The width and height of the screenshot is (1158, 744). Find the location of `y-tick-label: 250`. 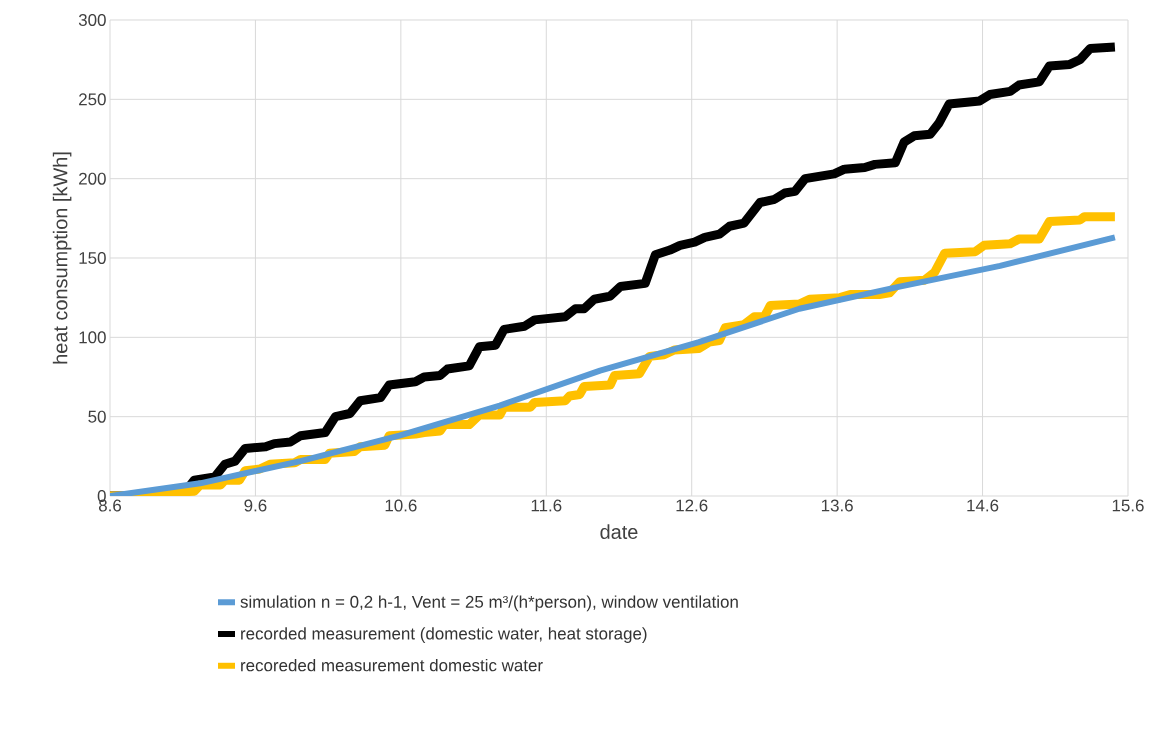

y-tick-label: 250 is located at coordinates (92, 99).